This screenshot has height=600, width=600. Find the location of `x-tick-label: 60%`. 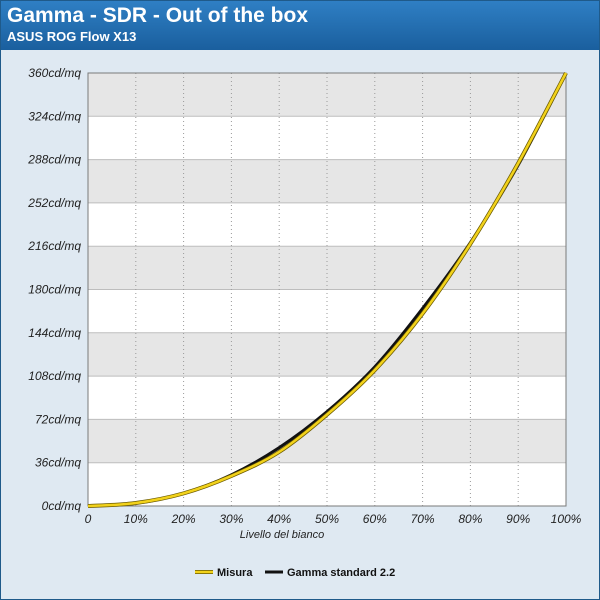

x-tick-label: 60% is located at coordinates (375, 519).